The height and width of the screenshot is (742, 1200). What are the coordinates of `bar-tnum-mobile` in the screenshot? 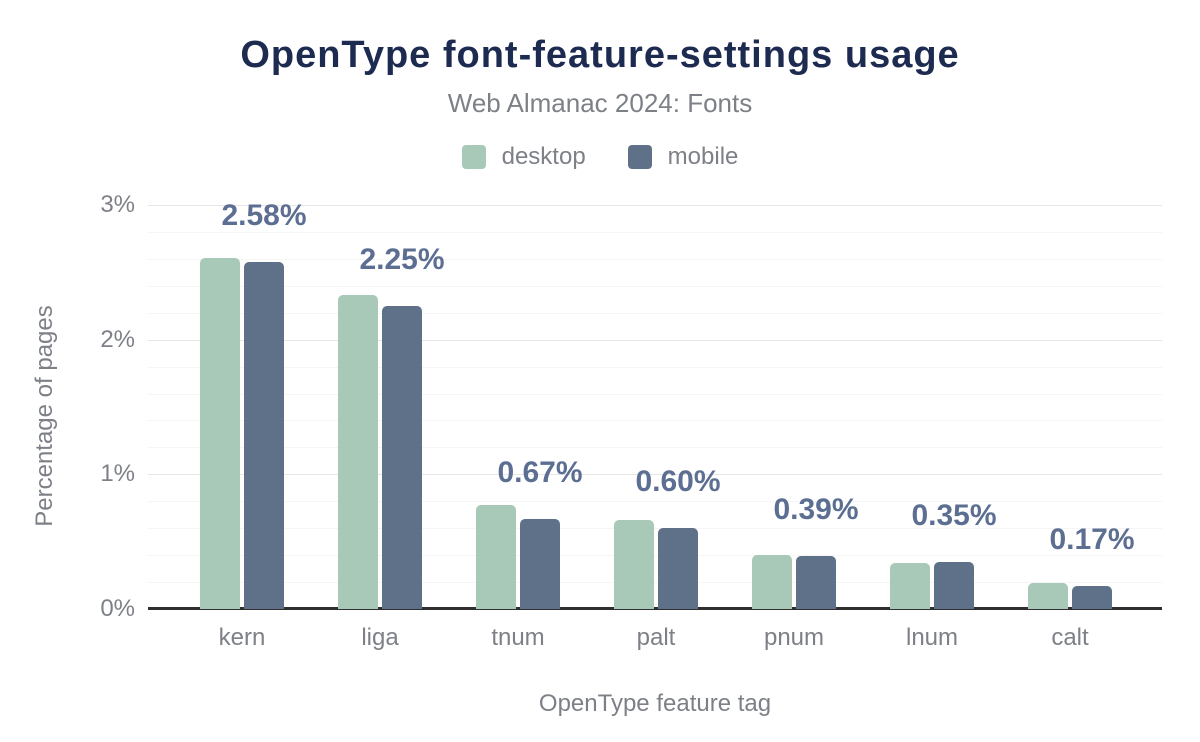 It's located at (540, 564).